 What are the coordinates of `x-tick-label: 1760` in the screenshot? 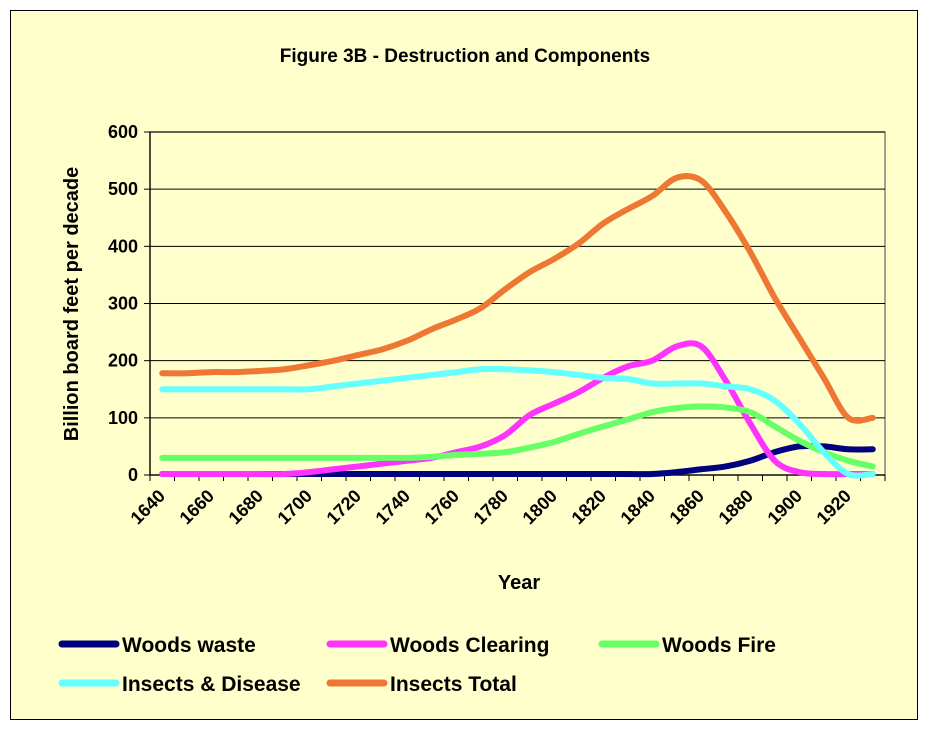 It's located at (442, 507).